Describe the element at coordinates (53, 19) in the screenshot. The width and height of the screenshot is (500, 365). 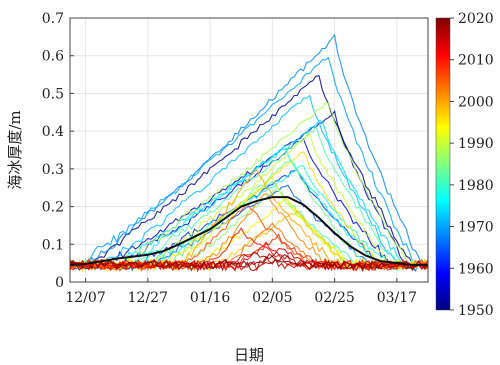
I see `y-tick-label: 0.7` at that location.